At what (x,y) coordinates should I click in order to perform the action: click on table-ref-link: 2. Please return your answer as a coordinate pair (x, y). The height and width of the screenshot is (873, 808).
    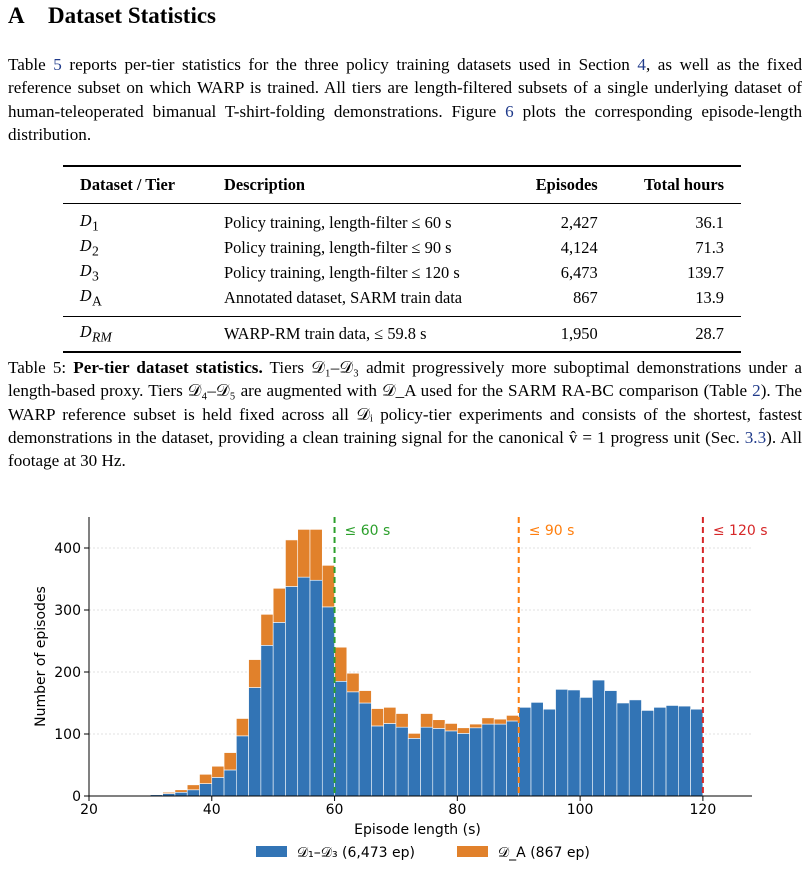
    Looking at the image, I should click on (756, 391).